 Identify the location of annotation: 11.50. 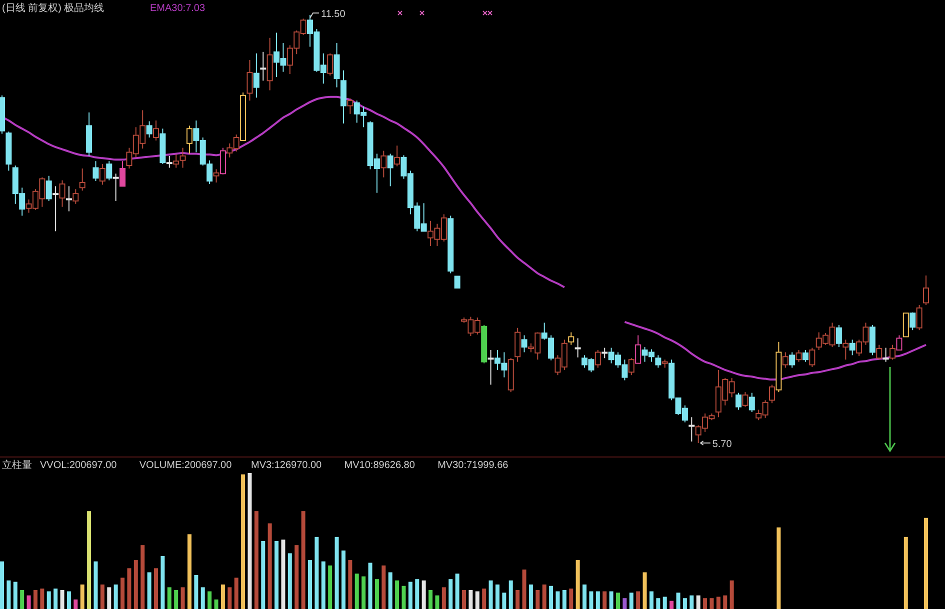
(333, 14).